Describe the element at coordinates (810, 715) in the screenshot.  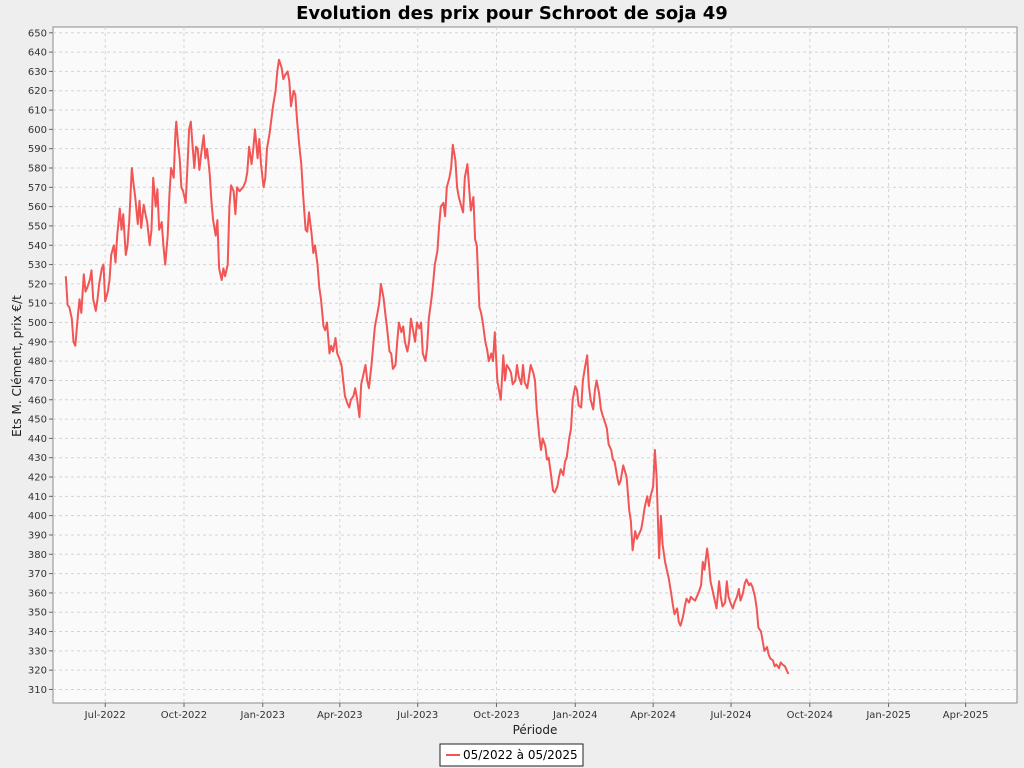
I see `x-tick-label: Oct-2024` at that location.